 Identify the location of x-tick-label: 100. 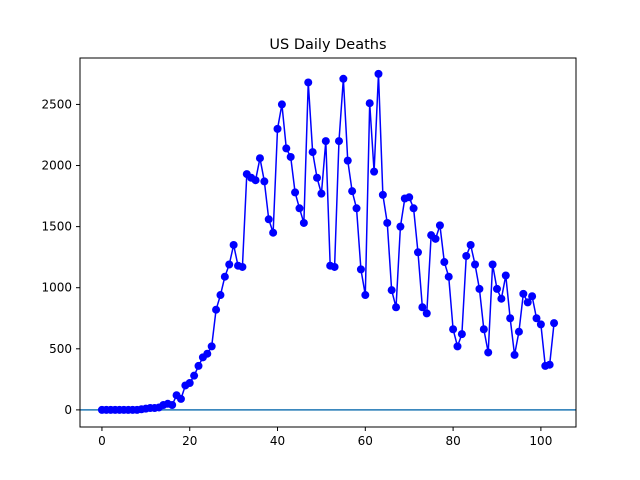
(540, 441).